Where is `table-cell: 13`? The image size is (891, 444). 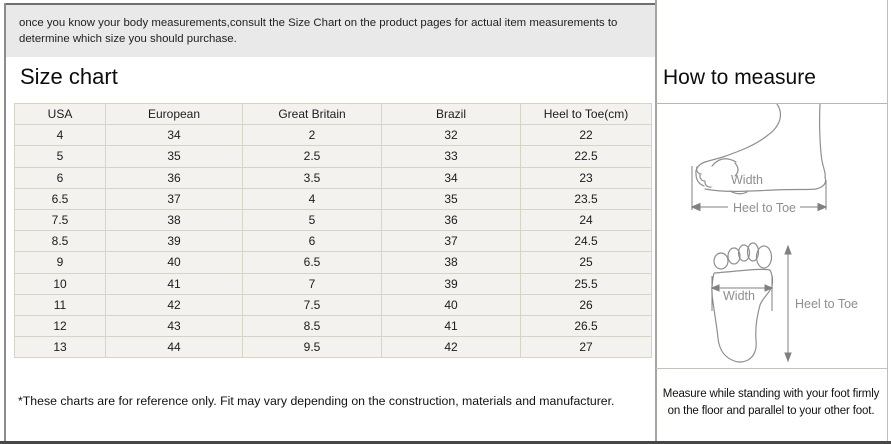 table-cell: 13 is located at coordinates (60, 347).